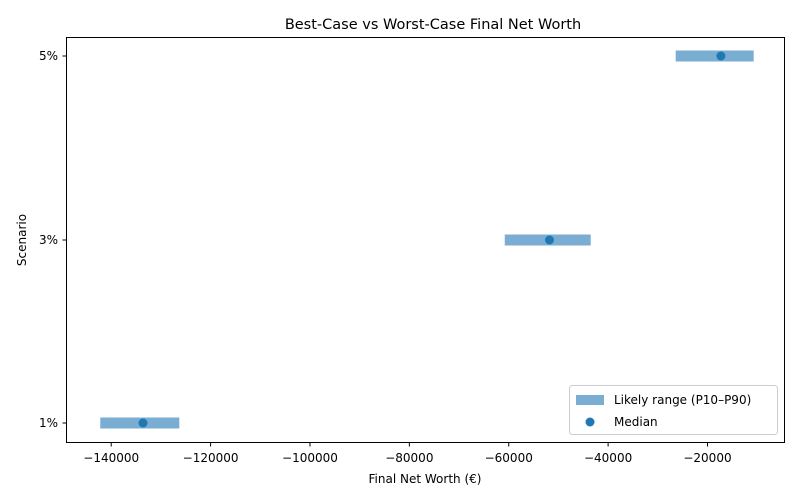 The height and width of the screenshot is (500, 800). Describe the element at coordinates (636, 422) in the screenshot. I see `legend-median-label: Median` at that location.